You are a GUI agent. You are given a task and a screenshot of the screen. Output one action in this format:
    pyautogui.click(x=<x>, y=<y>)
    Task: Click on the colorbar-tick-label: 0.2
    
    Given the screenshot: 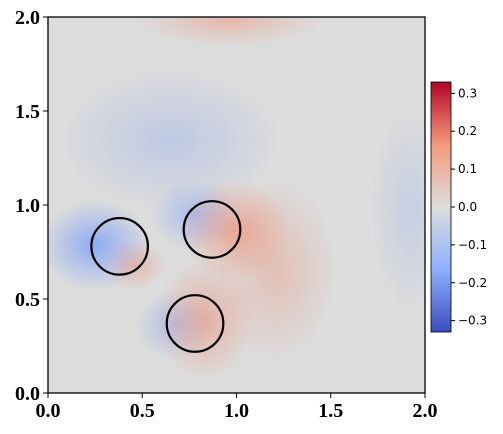 What is the action you would take?
    pyautogui.click(x=467, y=131)
    